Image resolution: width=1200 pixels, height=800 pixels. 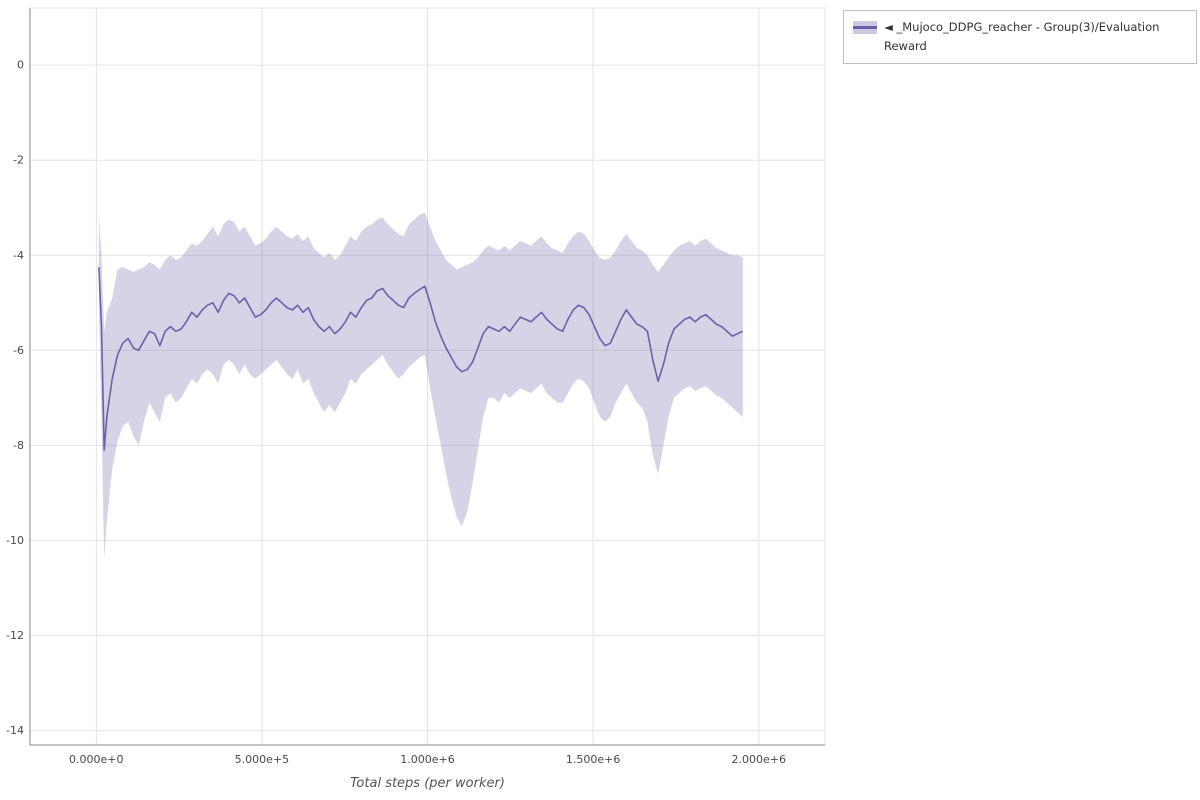 I want to click on svg-text: 1.000e+6, so click(x=427, y=759).